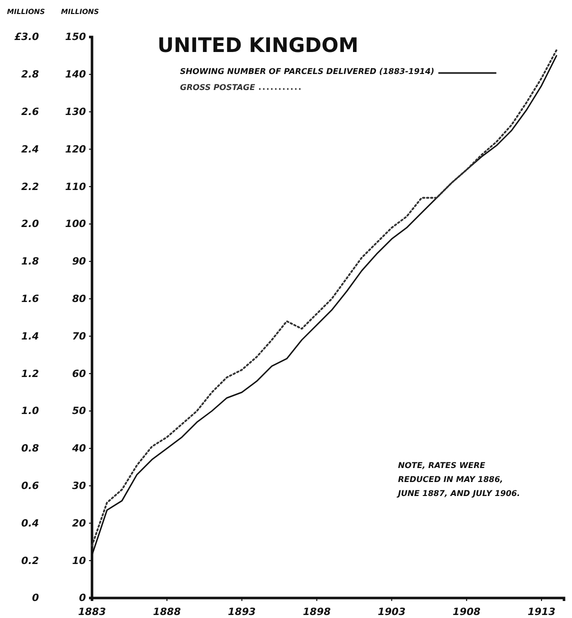 The height and width of the screenshot is (618, 572). I want to click on y-tick-label: 130, so click(75, 112).